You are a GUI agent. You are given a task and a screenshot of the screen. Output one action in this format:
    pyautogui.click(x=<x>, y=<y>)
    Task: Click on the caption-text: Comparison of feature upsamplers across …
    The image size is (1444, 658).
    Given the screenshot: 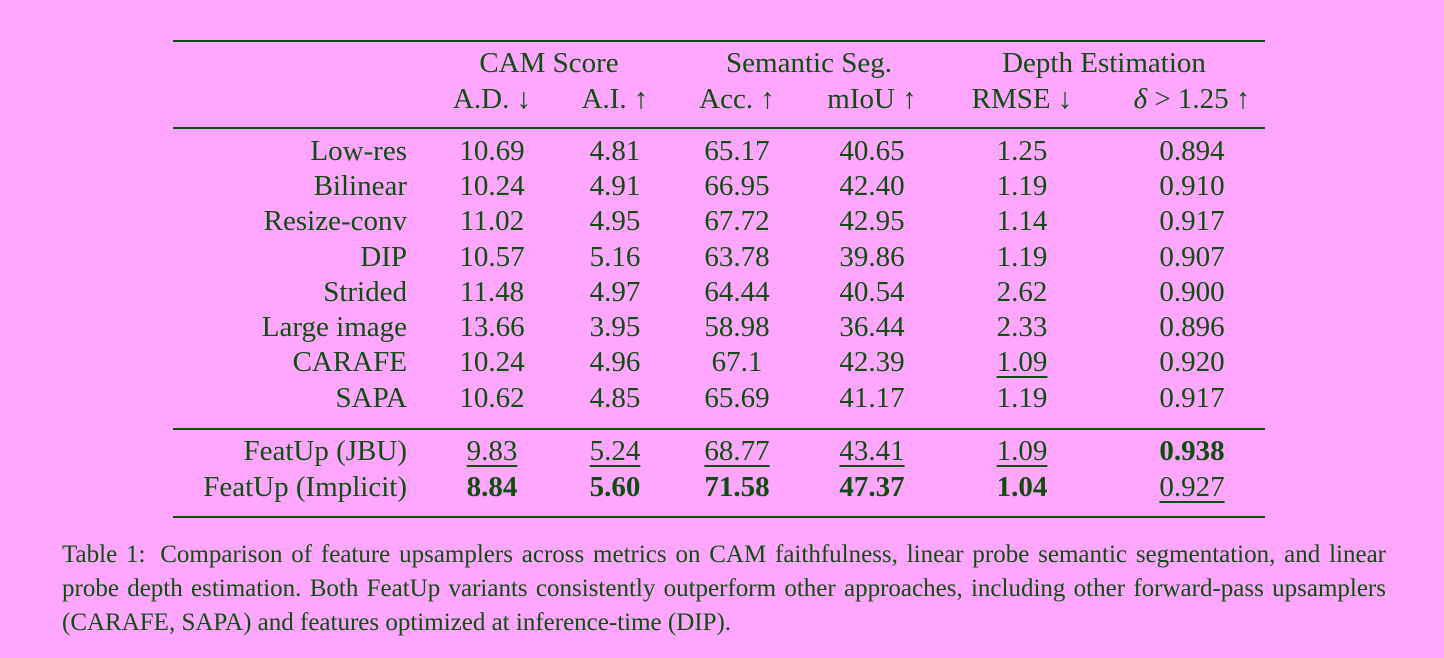 What is the action you would take?
    pyautogui.click(x=724, y=588)
    